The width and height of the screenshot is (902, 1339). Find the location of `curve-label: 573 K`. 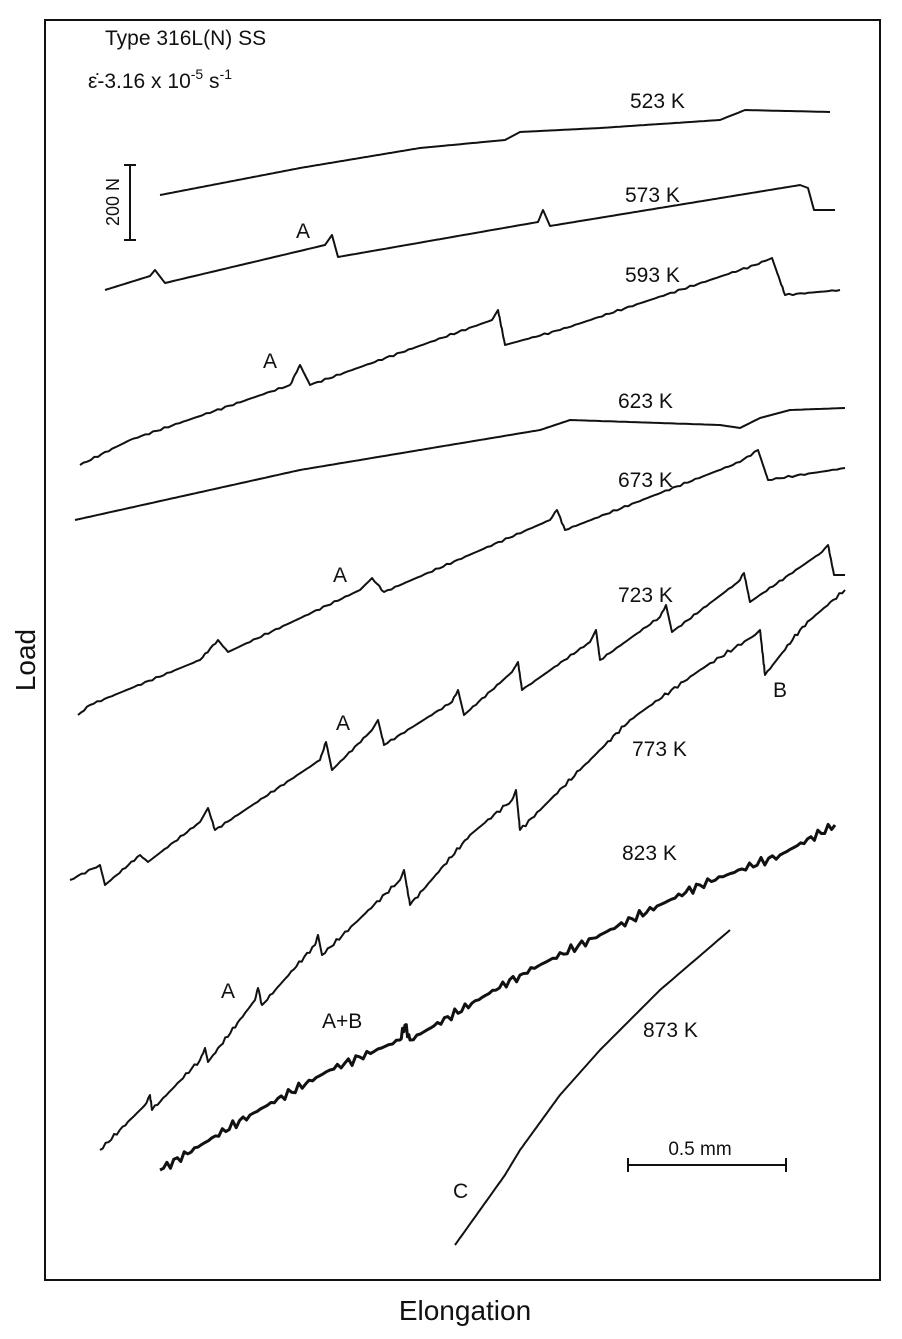

curve-label: 573 K is located at coordinates (652, 195).